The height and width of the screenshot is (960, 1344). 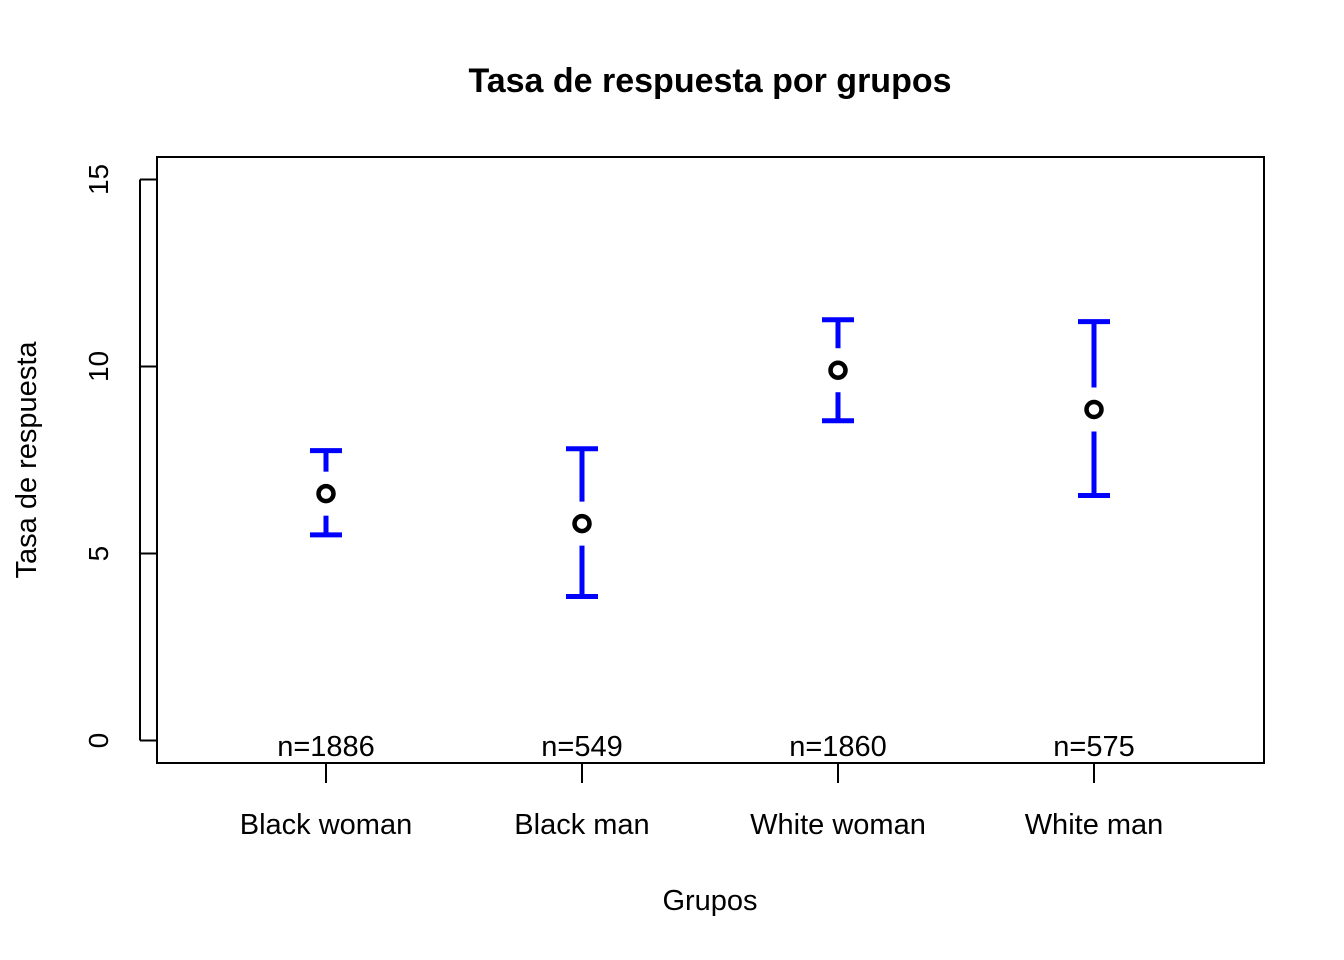 What do you see at coordinates (27, 460) in the screenshot?
I see `y-axis-label: Tasa de respuesta` at bounding box center [27, 460].